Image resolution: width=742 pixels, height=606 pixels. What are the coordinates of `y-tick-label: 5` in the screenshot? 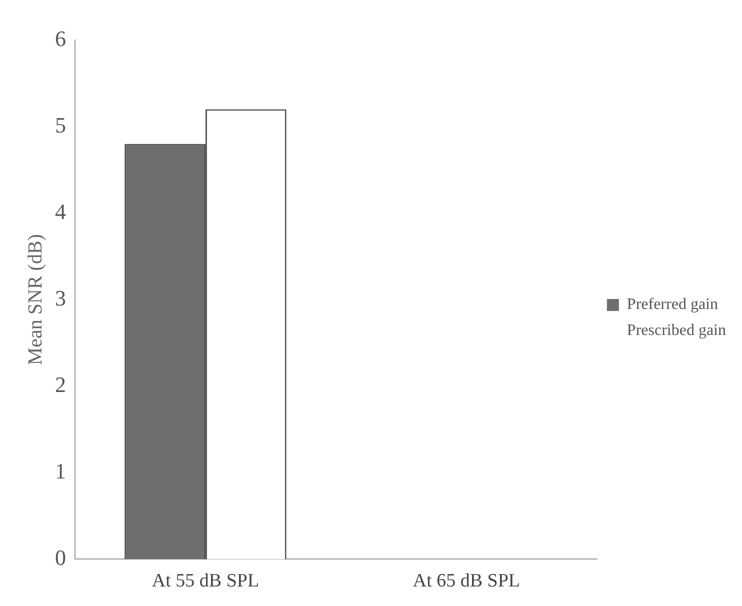 It's located at (60, 125).